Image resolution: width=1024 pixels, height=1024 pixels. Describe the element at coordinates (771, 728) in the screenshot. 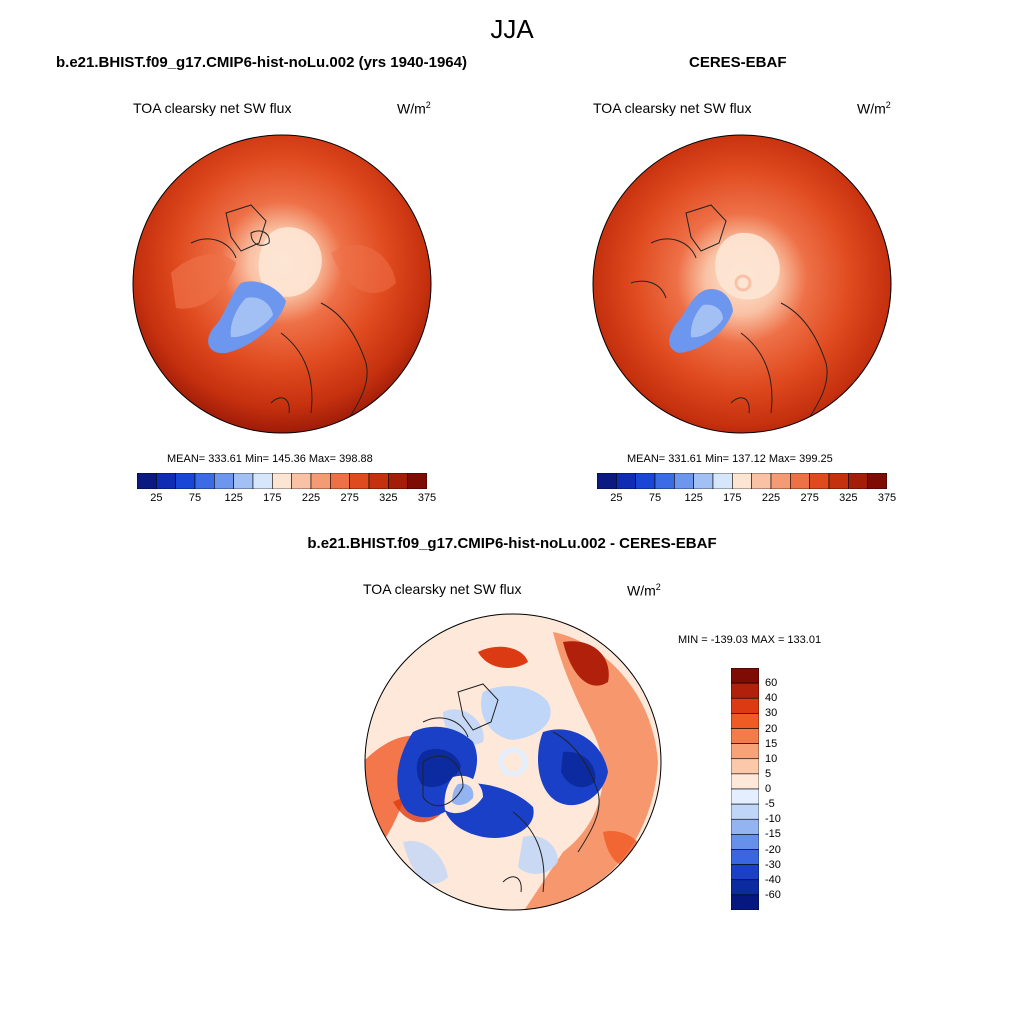

I see `colorbar-tick-label: 20` at that location.